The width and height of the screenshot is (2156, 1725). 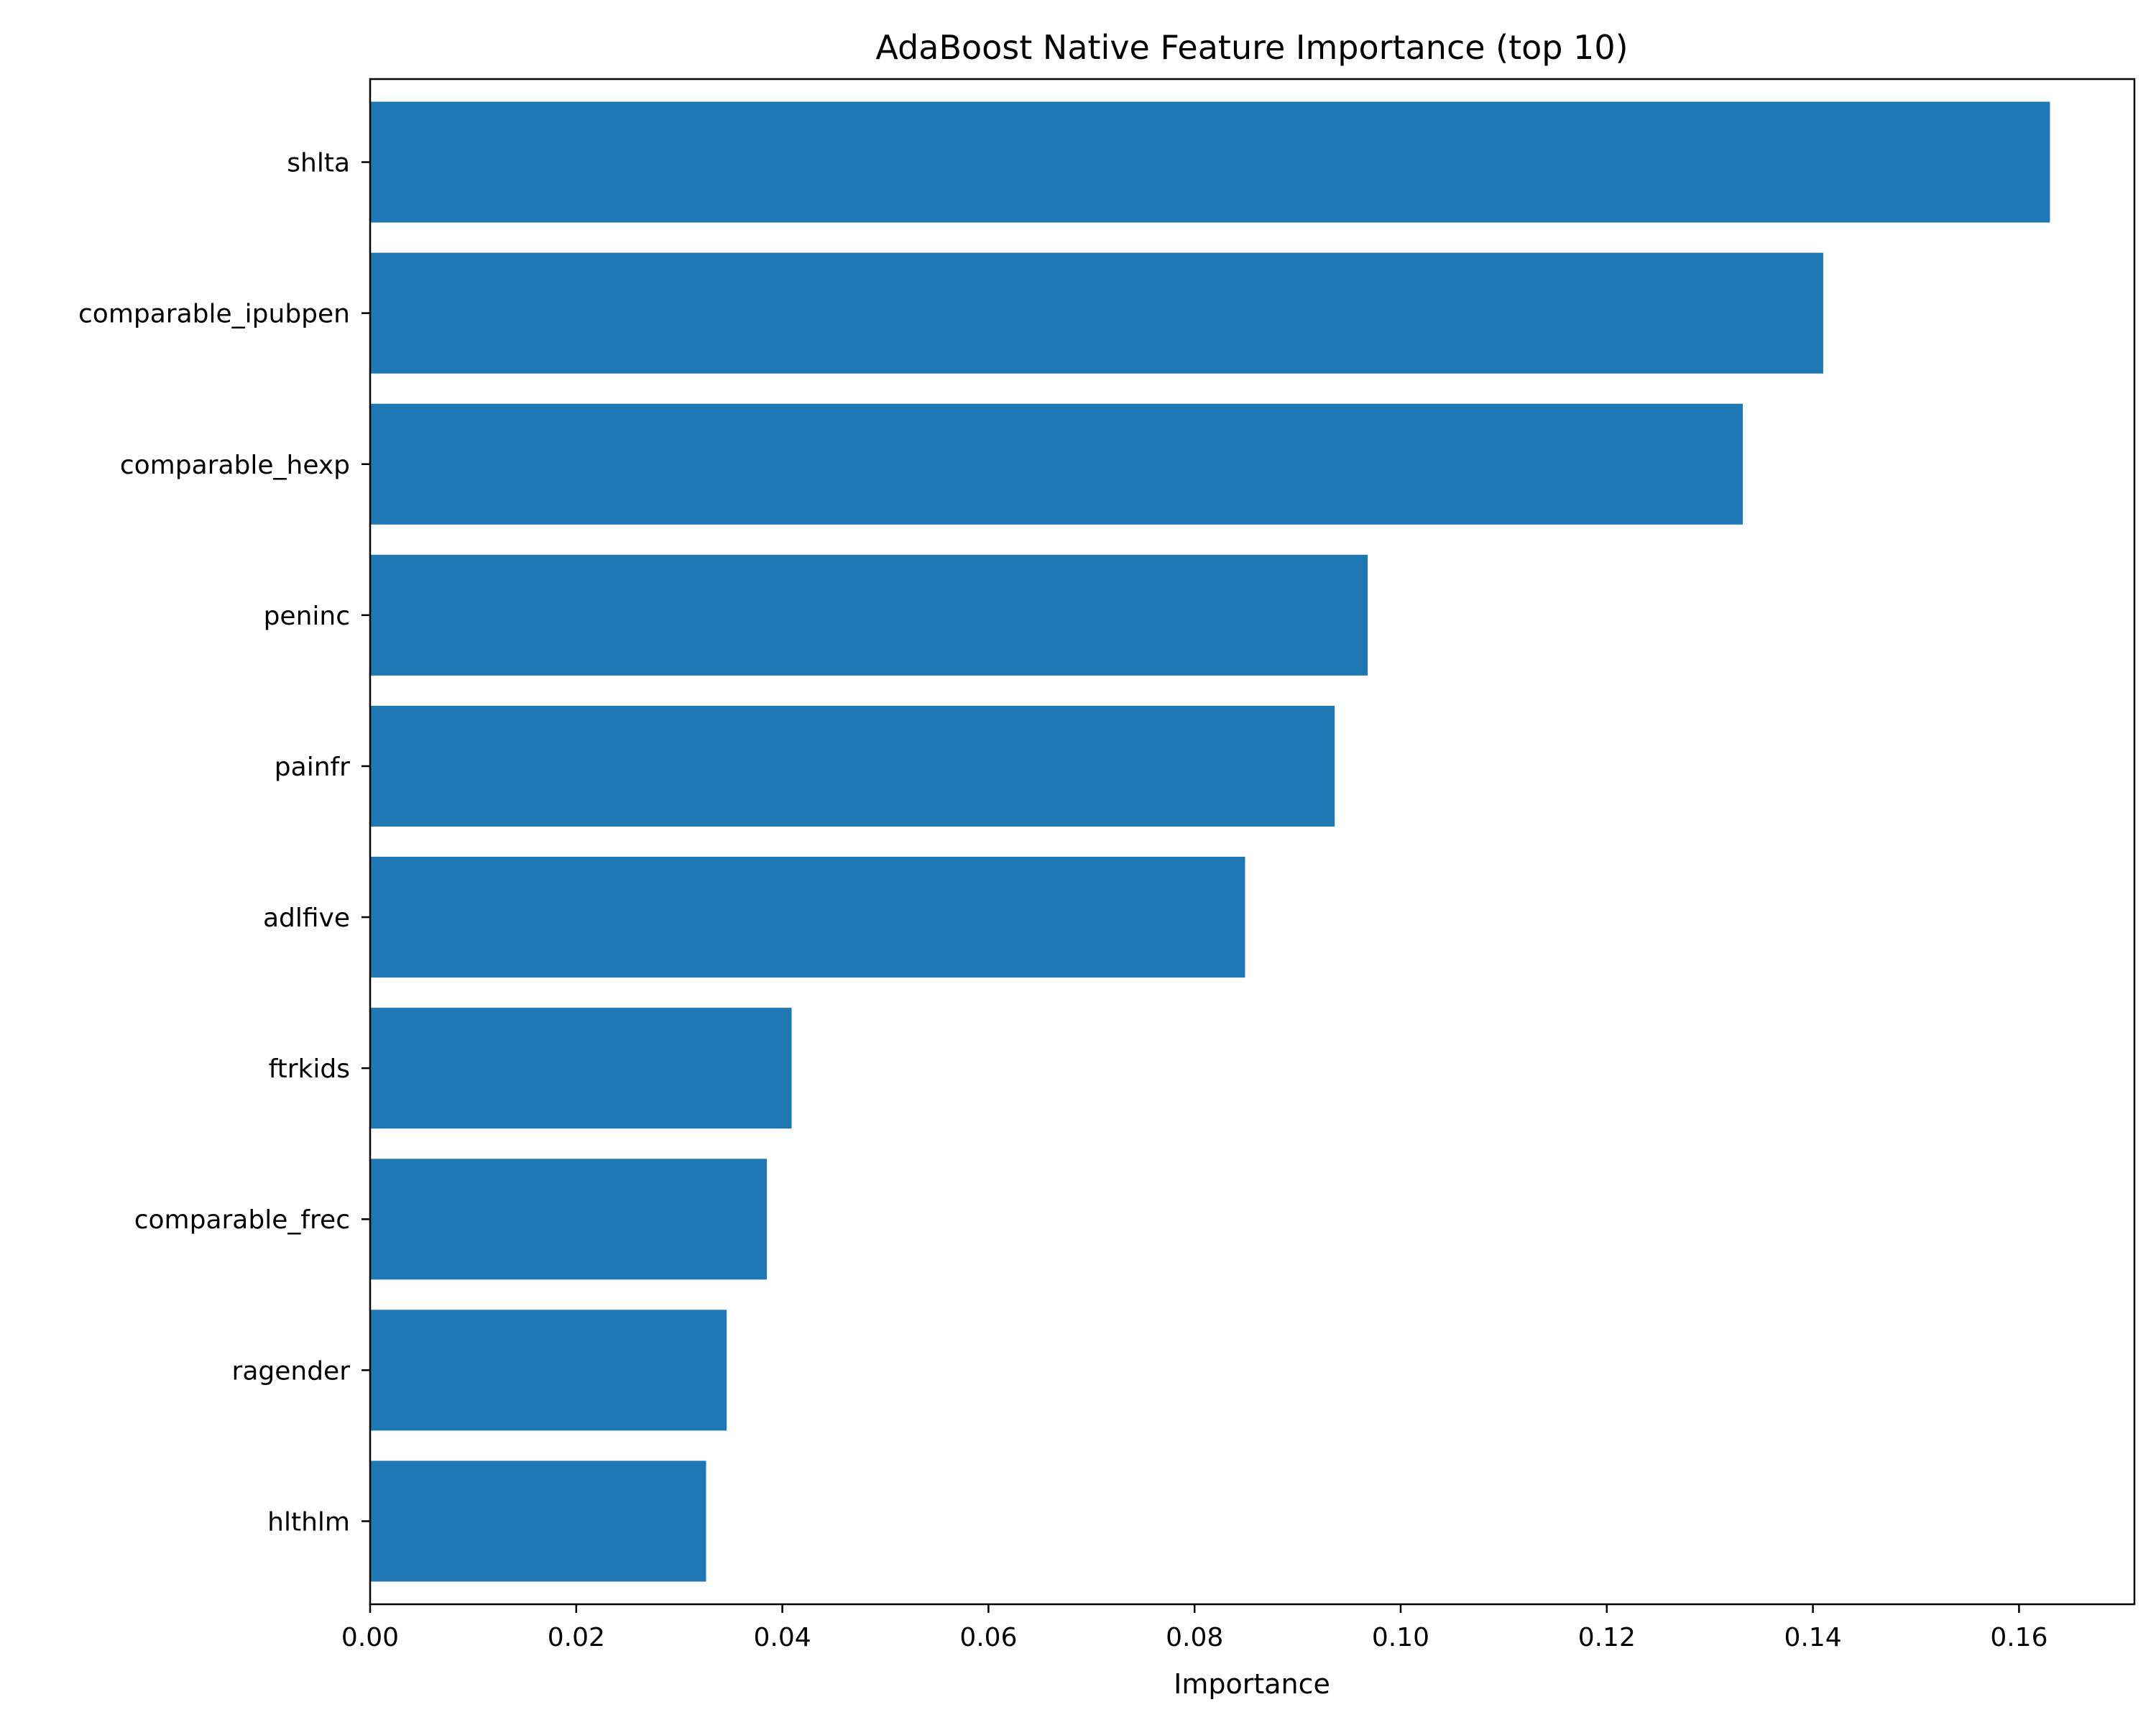 I want to click on y-tick-label: hlthlm, so click(x=308, y=1522).